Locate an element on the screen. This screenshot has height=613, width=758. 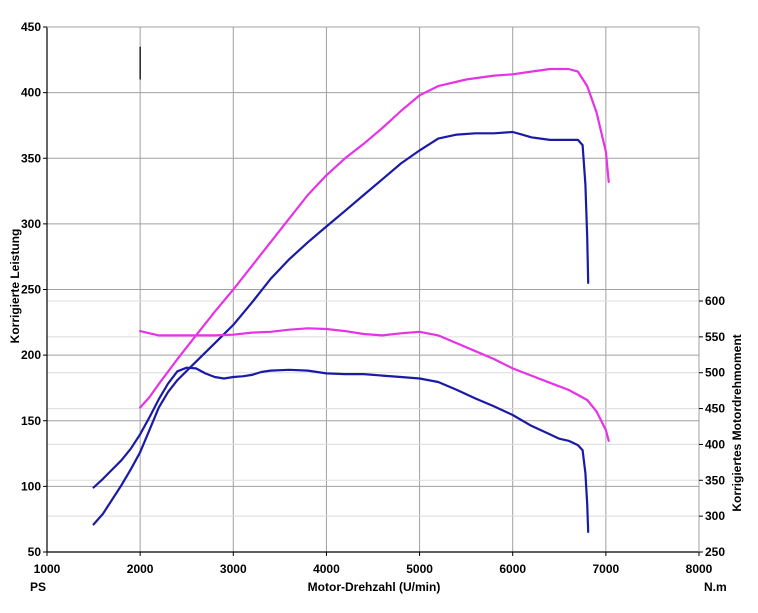
y-left-tick-label: 450 is located at coordinates (31, 27).